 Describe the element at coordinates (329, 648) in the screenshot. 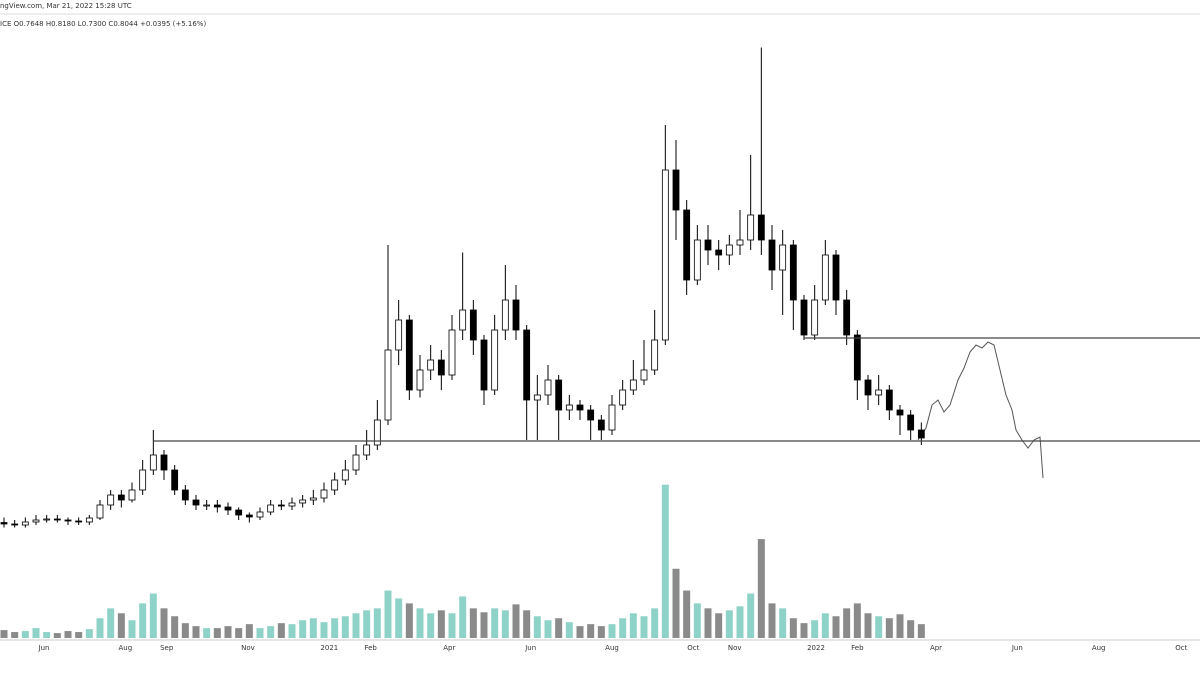

I see `x-tick-label: 2021` at that location.